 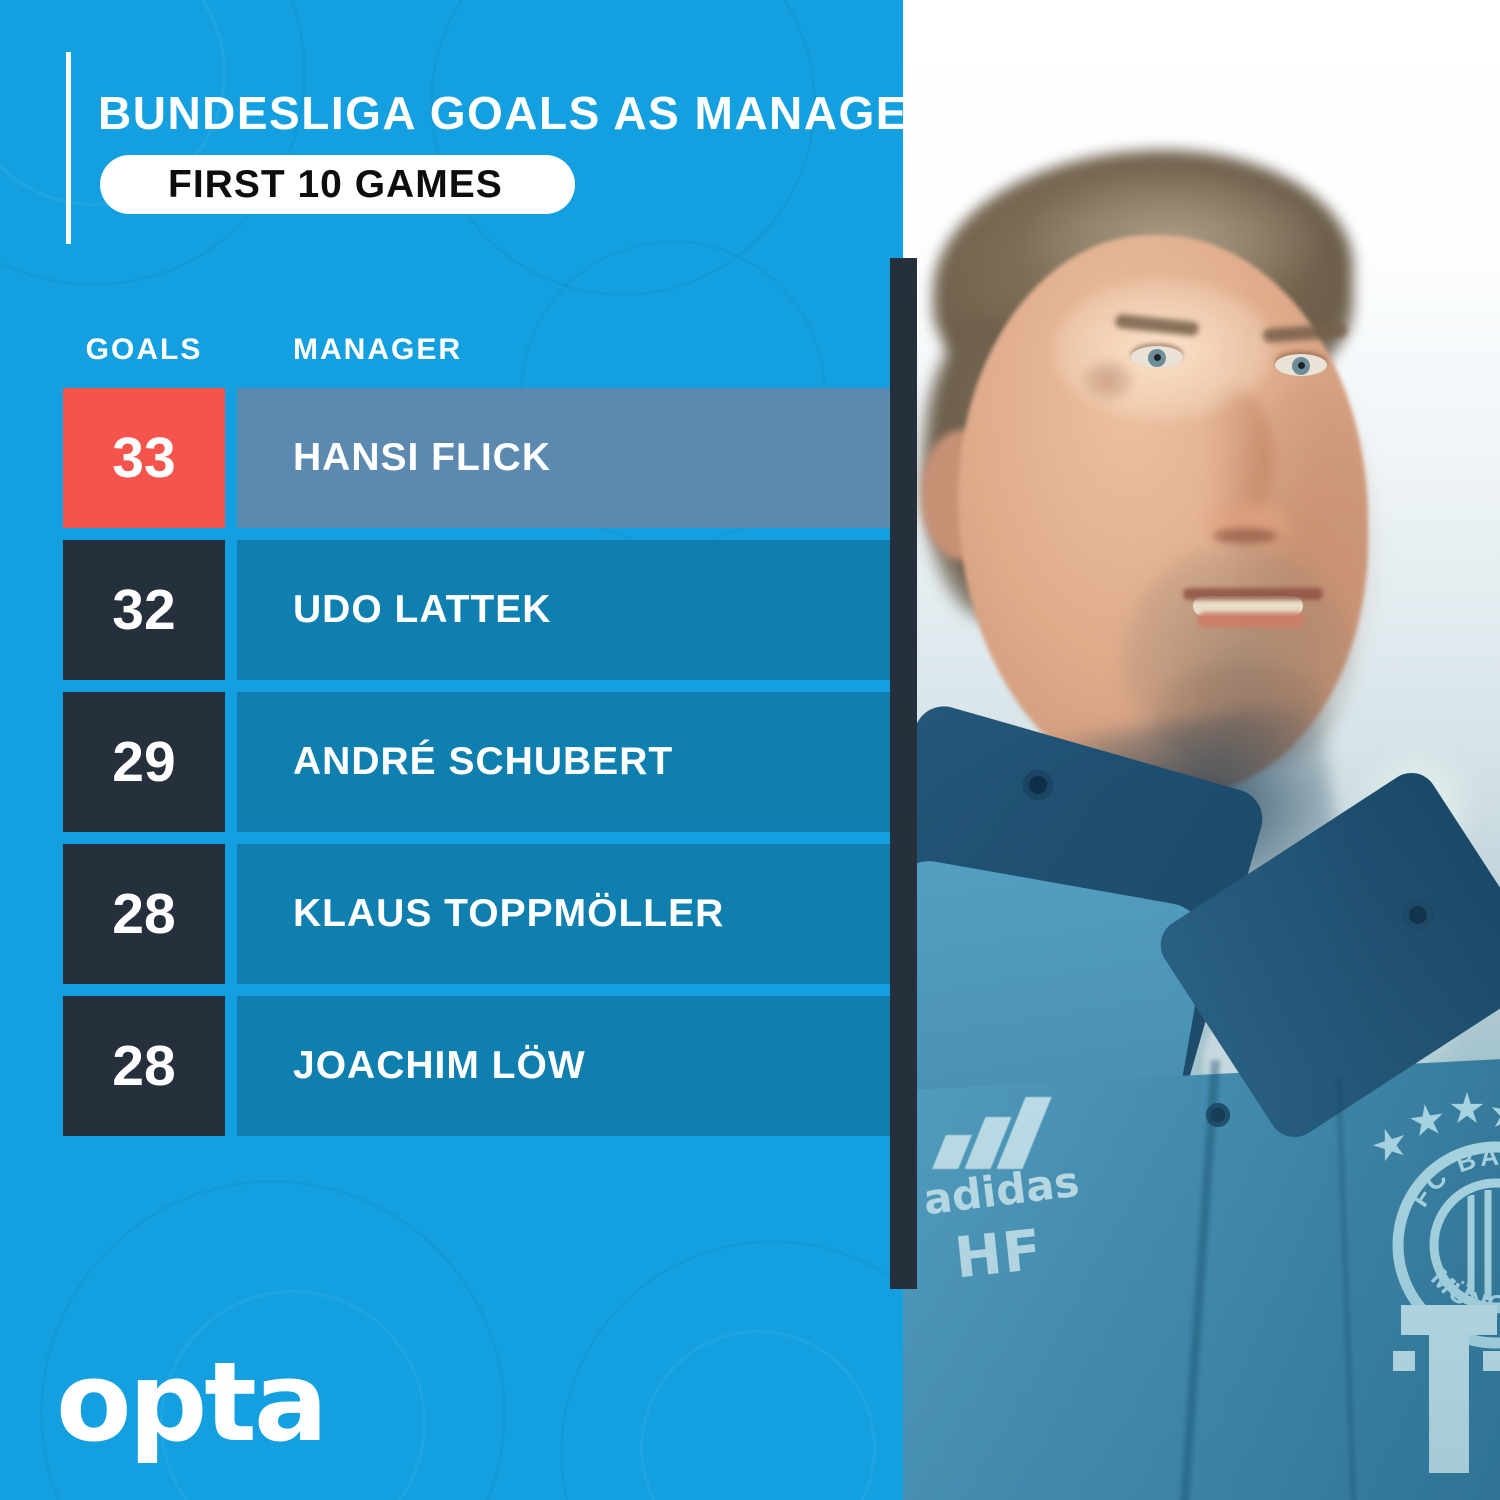 I want to click on nose, so click(x=1245, y=536).